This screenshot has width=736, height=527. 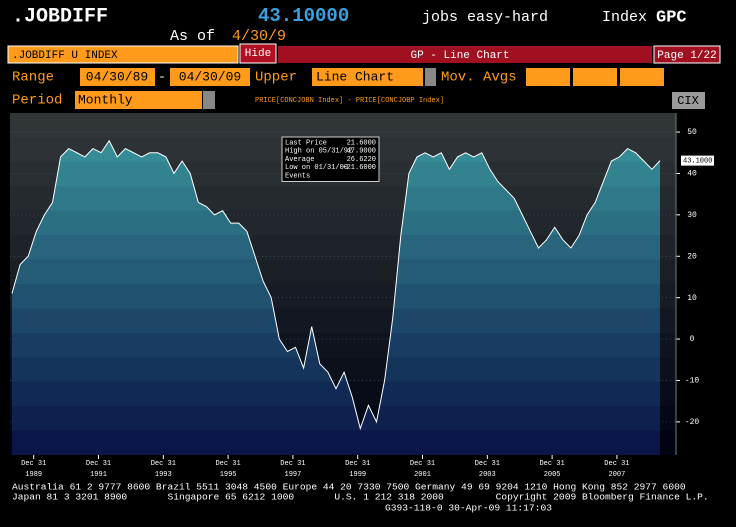 I want to click on page-indicator: Page 1/22, so click(x=686, y=56).